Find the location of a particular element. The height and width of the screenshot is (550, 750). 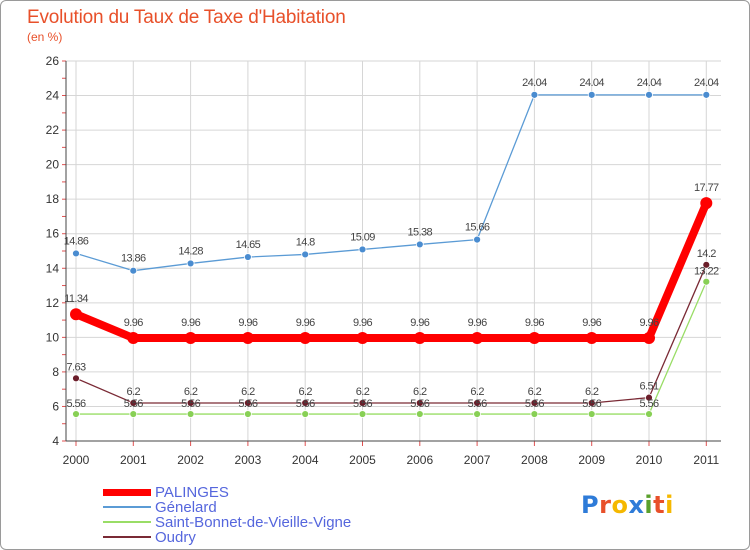

data-label: 14.28 is located at coordinates (190, 251).